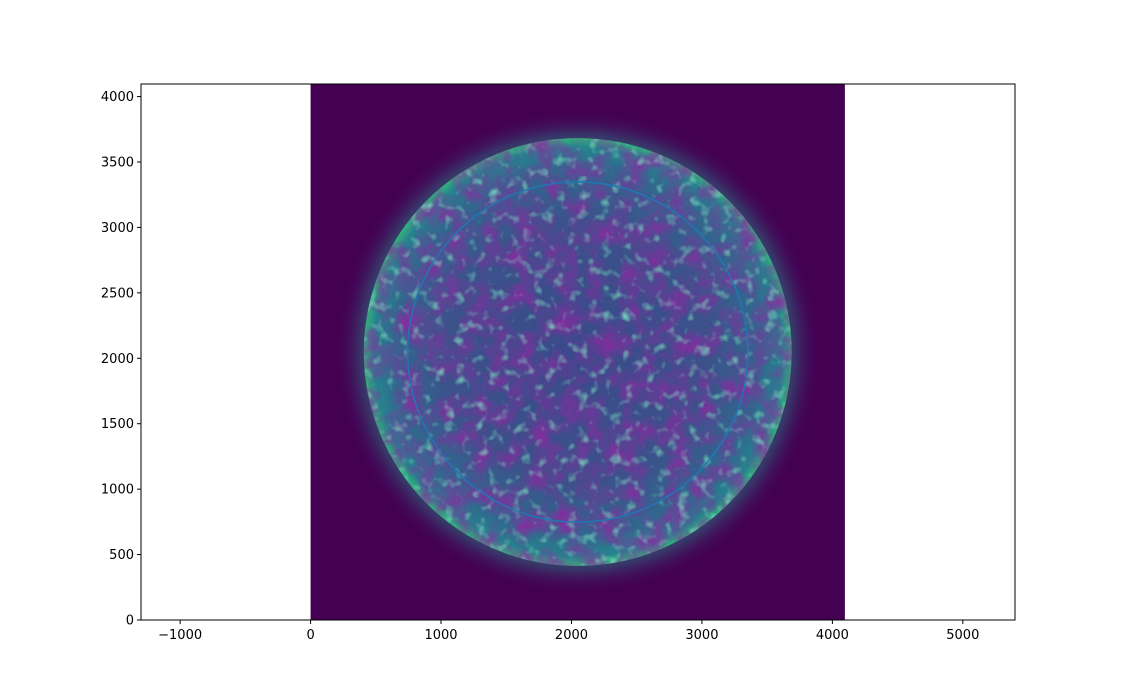  What do you see at coordinates (180, 635) in the screenshot?
I see `x-tick-label: −1000` at bounding box center [180, 635].